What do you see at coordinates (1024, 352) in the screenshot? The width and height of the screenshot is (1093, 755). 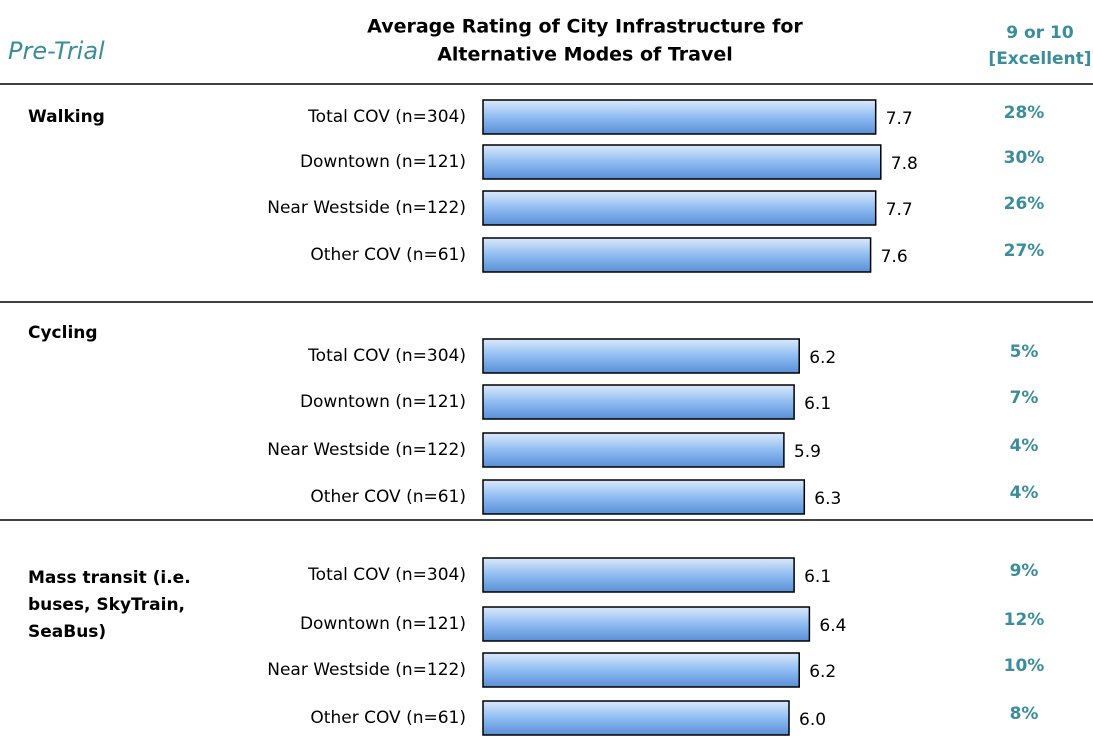 I see `excellent-label: 5%` at bounding box center [1024, 352].